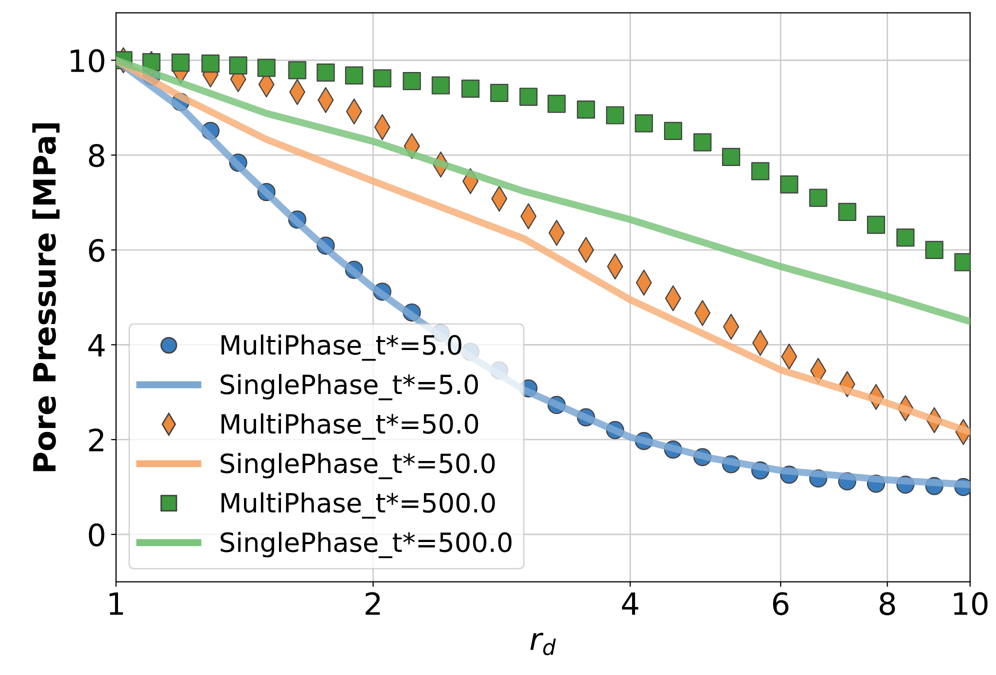 This screenshot has width=996, height=675. What do you see at coordinates (887, 604) in the screenshot?
I see `x-tick-label: 8` at bounding box center [887, 604].